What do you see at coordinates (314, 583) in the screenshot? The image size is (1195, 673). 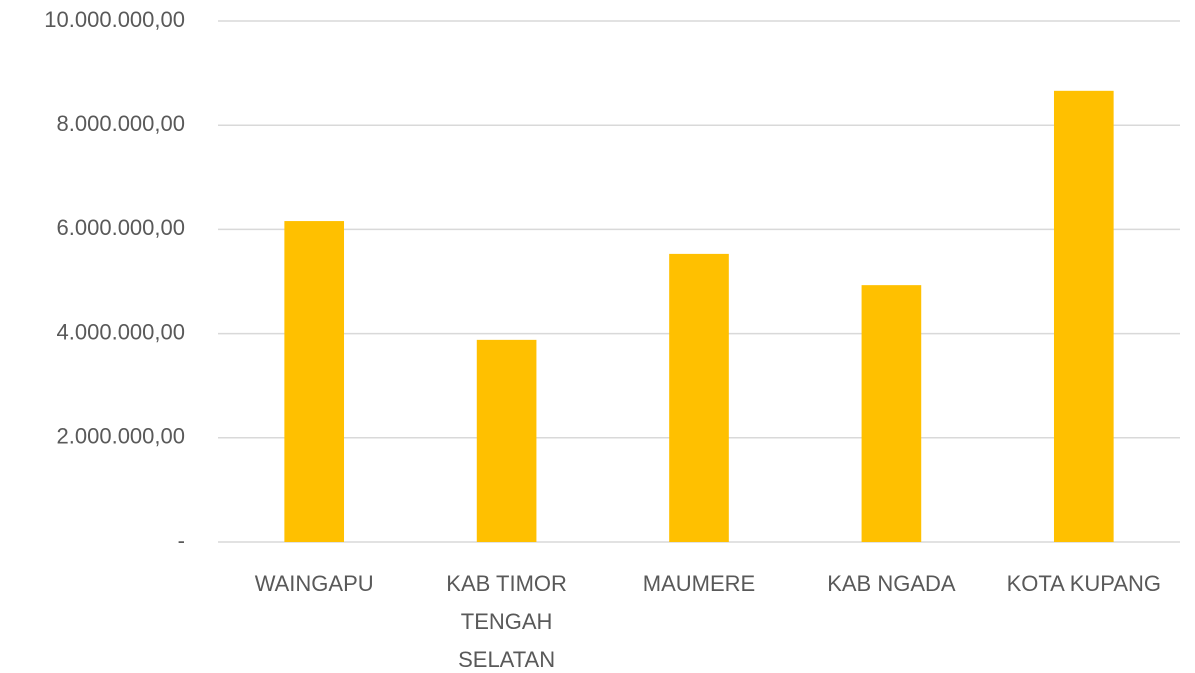 I see `x-tick-label: WAINGAPU` at bounding box center [314, 583].